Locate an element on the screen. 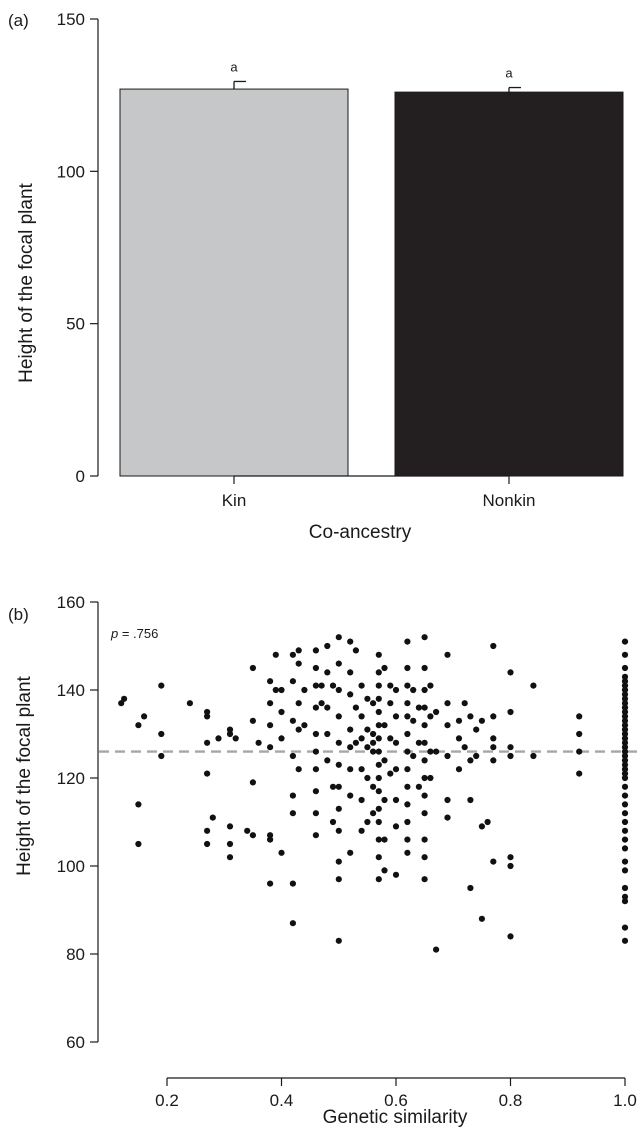 This screenshot has height=1130, width=642. scatter-y-tick-label: 80 is located at coordinates (75, 954).